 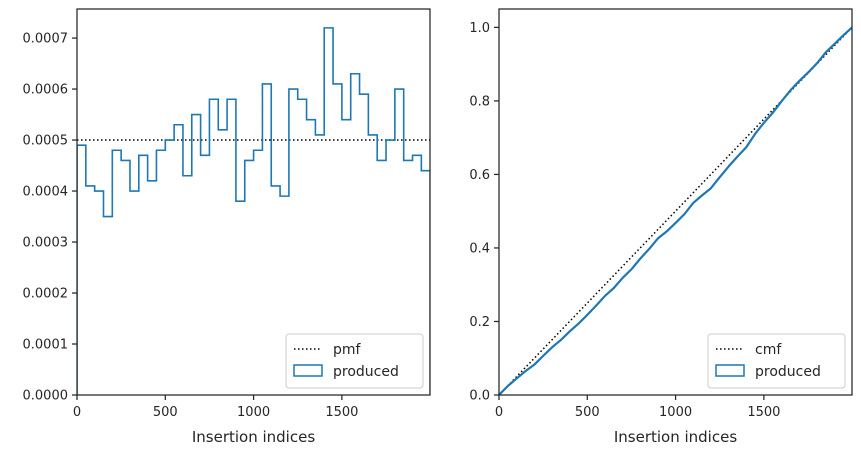 I want to click on y-tick-label: 0.2, so click(x=479, y=322).